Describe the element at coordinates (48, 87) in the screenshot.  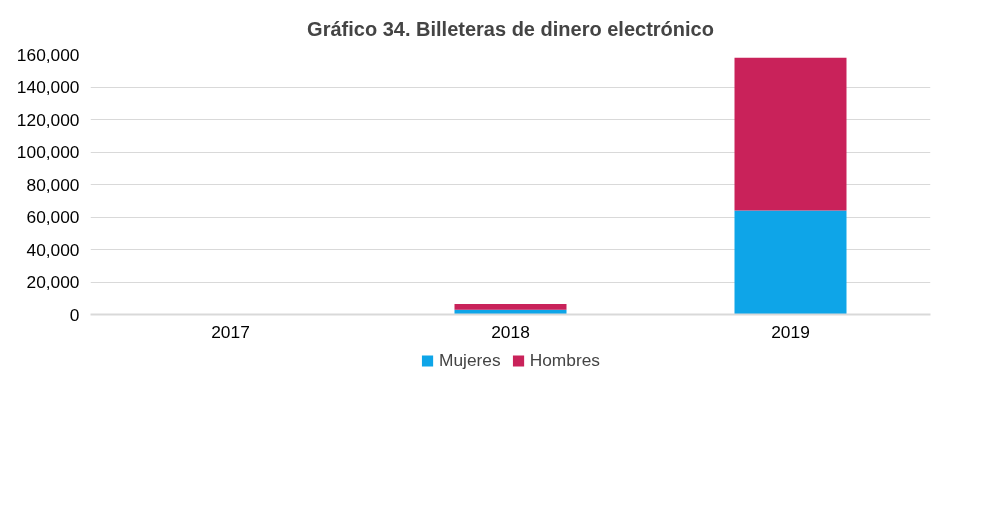
I see `y-tick-label: 140,000` at that location.